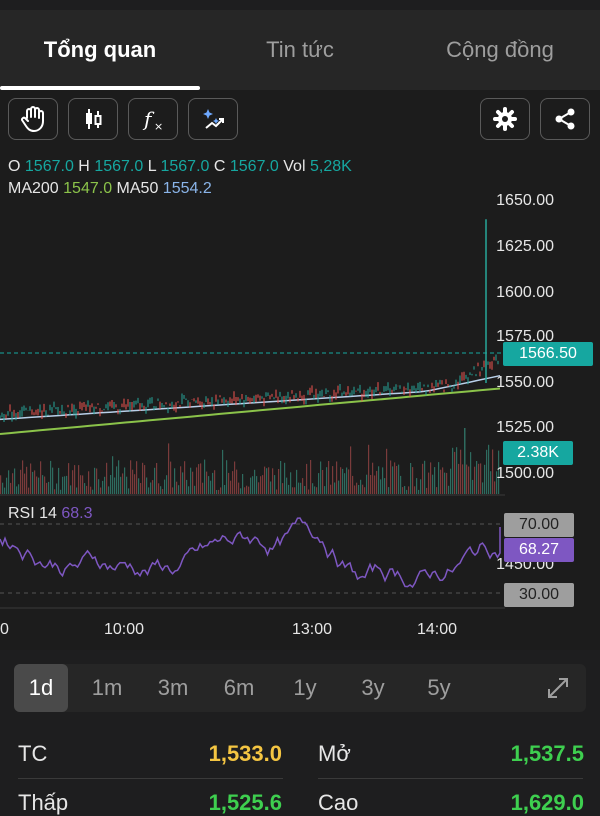 The width and height of the screenshot is (600, 816). Describe the element at coordinates (334, 753) in the screenshot. I see `mo-label: Mở` at that location.